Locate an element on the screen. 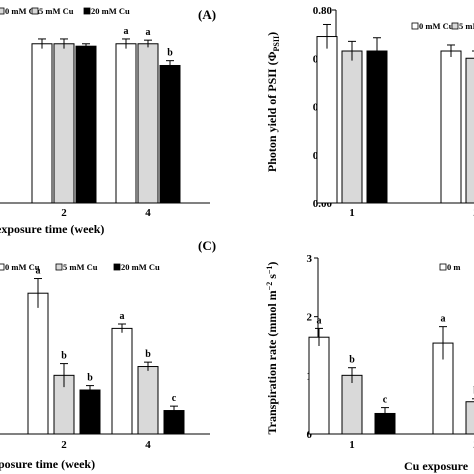 The image size is (474, 474). panel-d-xtick-1: 1 is located at coordinates (352, 445).